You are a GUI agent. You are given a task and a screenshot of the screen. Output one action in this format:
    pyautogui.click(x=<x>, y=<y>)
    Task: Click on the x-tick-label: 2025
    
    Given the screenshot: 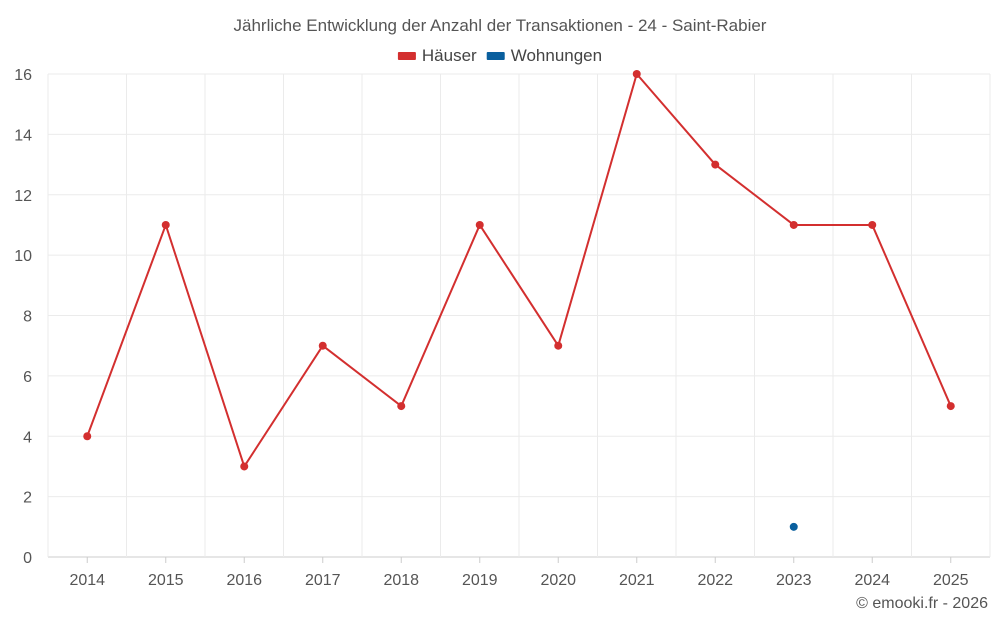 What is the action you would take?
    pyautogui.click(x=951, y=580)
    